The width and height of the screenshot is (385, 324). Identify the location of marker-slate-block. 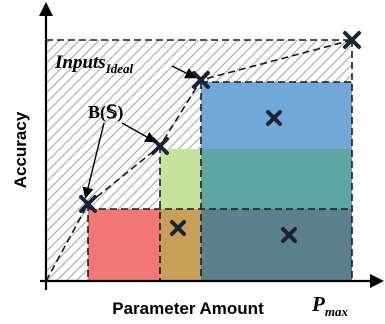
(289, 235).